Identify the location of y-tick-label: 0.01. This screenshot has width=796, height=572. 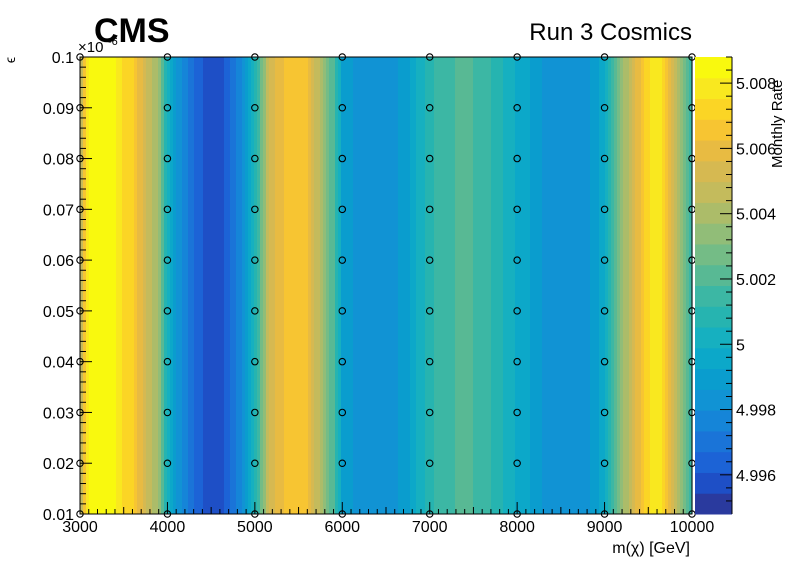
(58, 515).